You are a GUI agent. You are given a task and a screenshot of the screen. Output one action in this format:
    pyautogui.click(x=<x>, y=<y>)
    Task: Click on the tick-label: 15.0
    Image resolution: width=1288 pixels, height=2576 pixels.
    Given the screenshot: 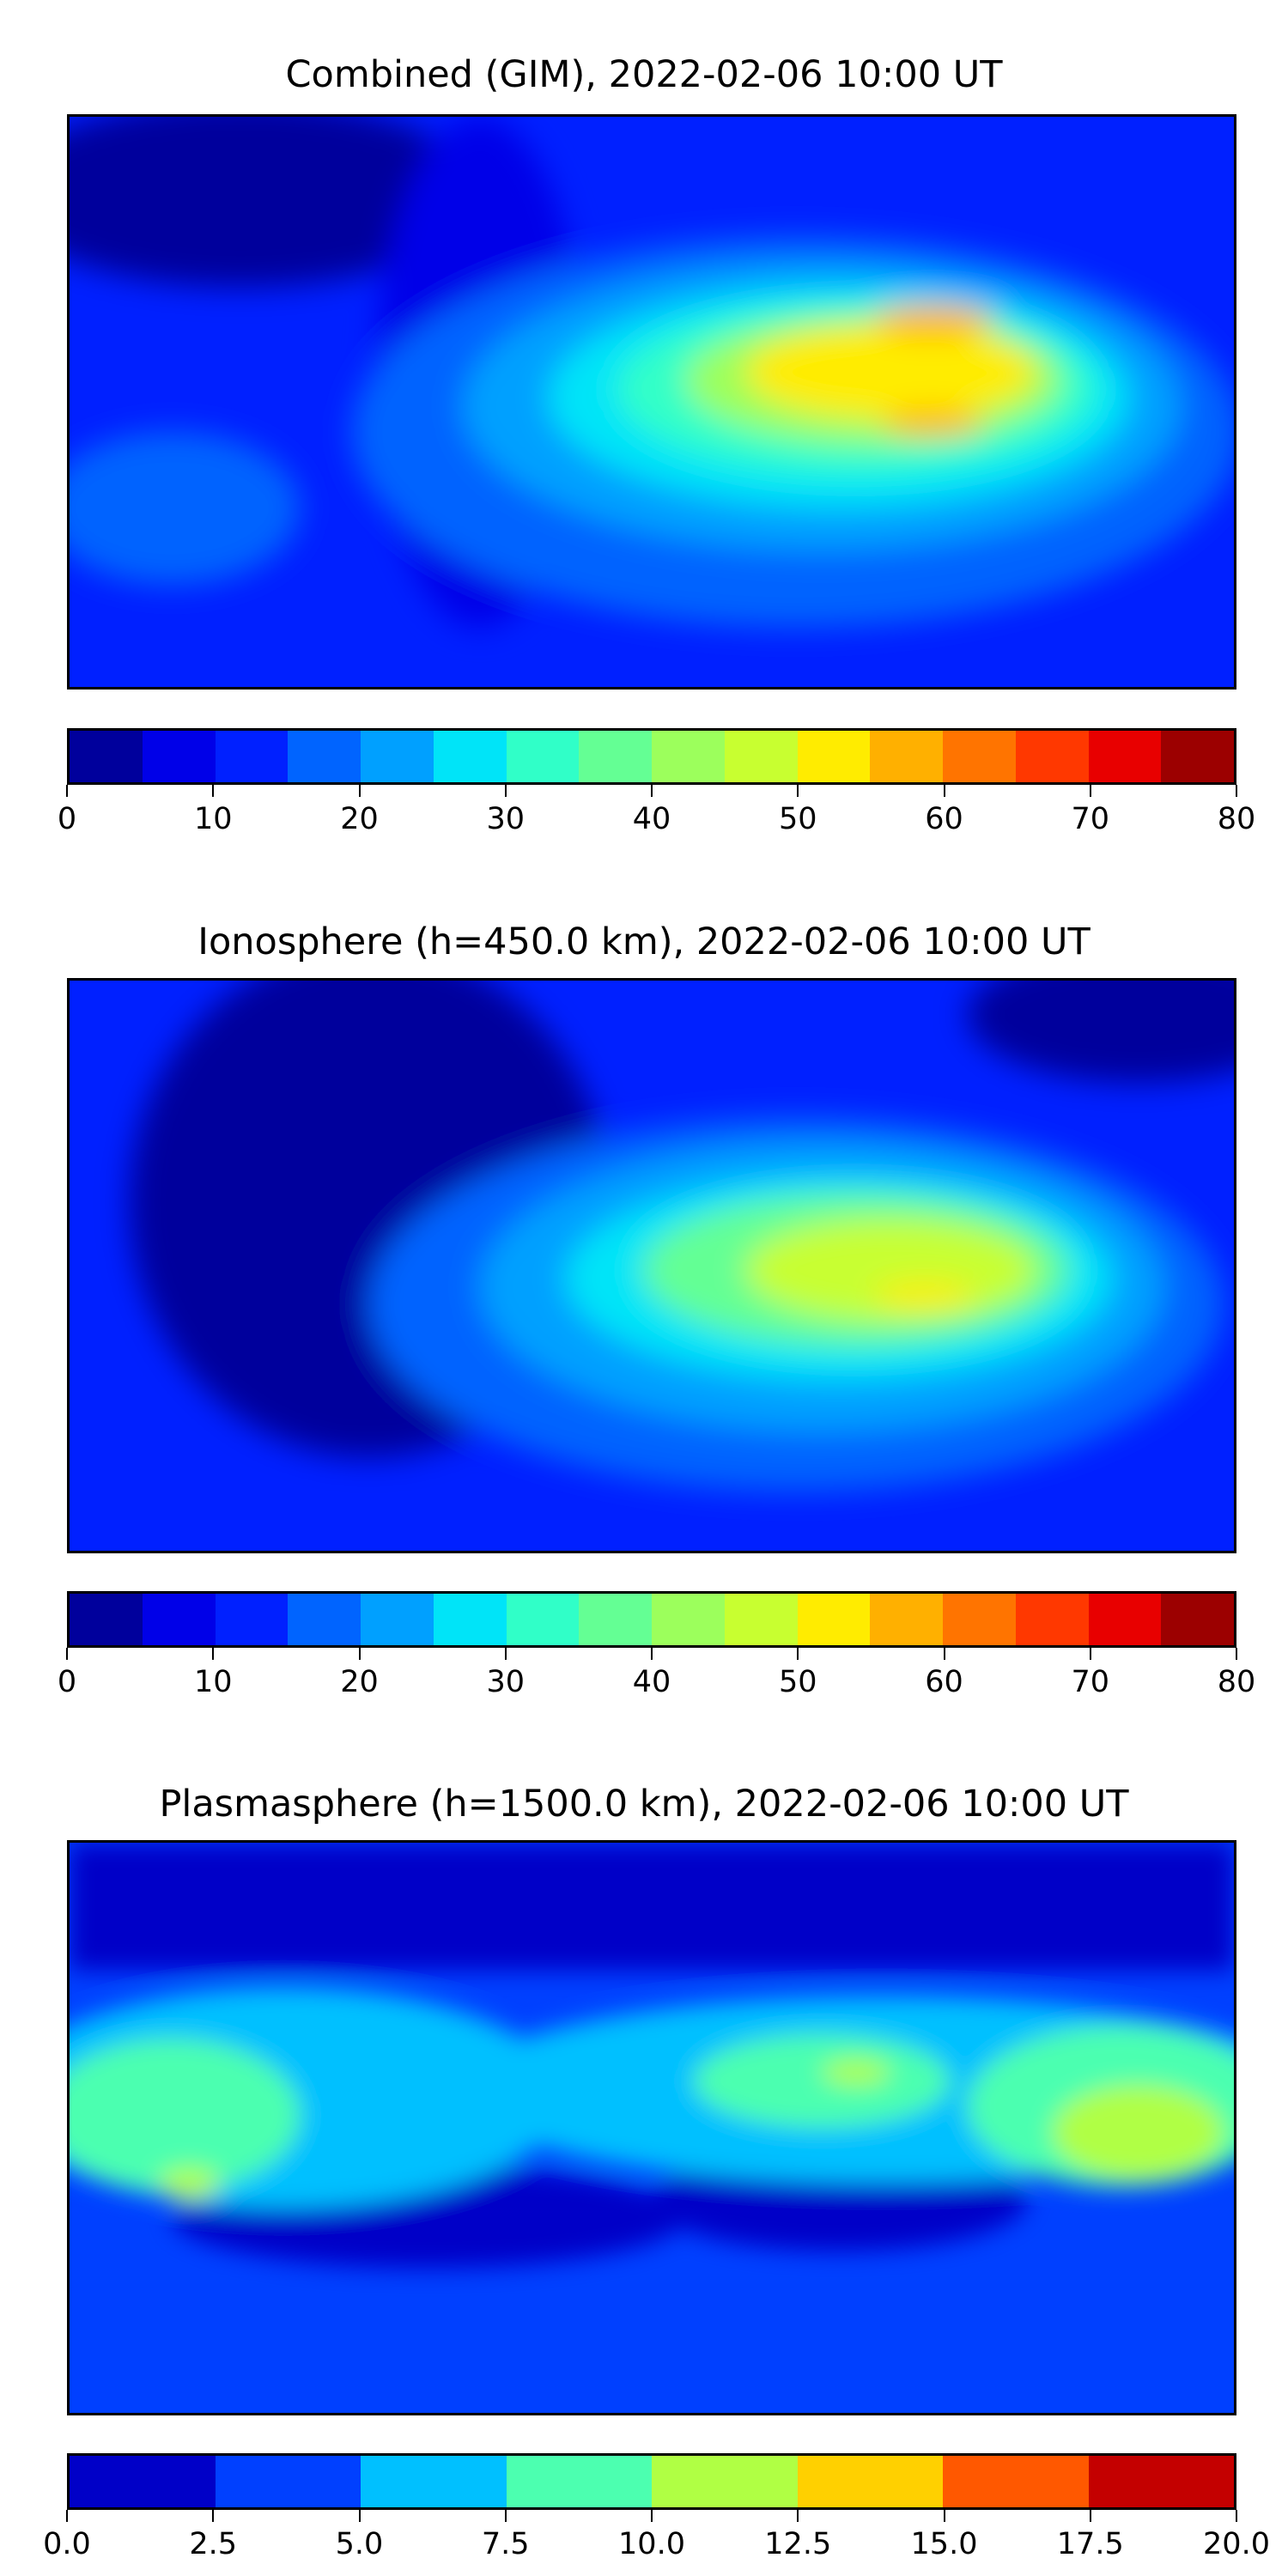 What is the action you would take?
    pyautogui.click(x=944, y=2544)
    